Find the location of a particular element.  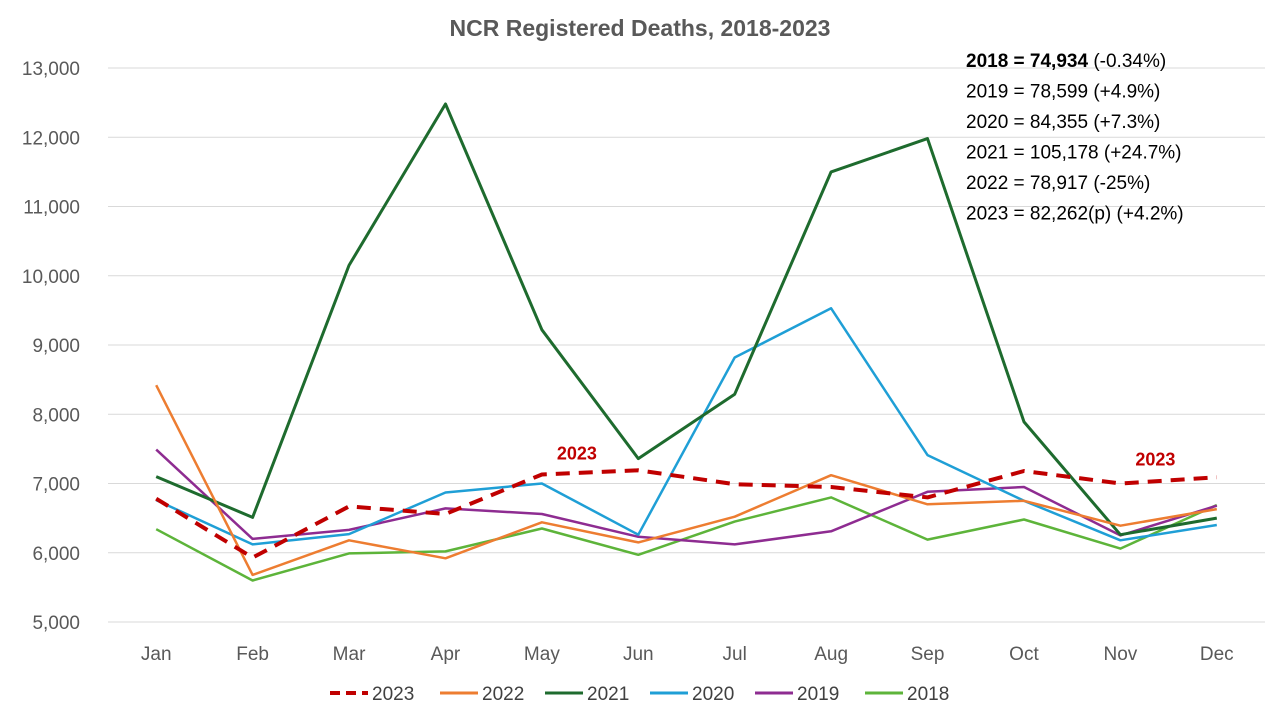

y-tick-label: 10,000 is located at coordinates (51, 277).